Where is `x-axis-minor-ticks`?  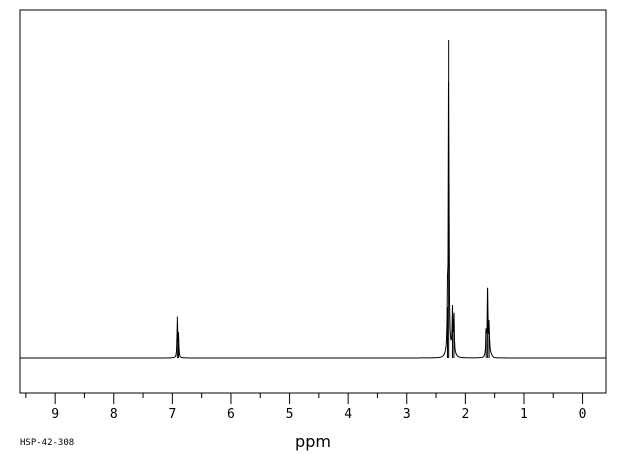 x-axis-minor-ticks is located at coordinates (289, 395).